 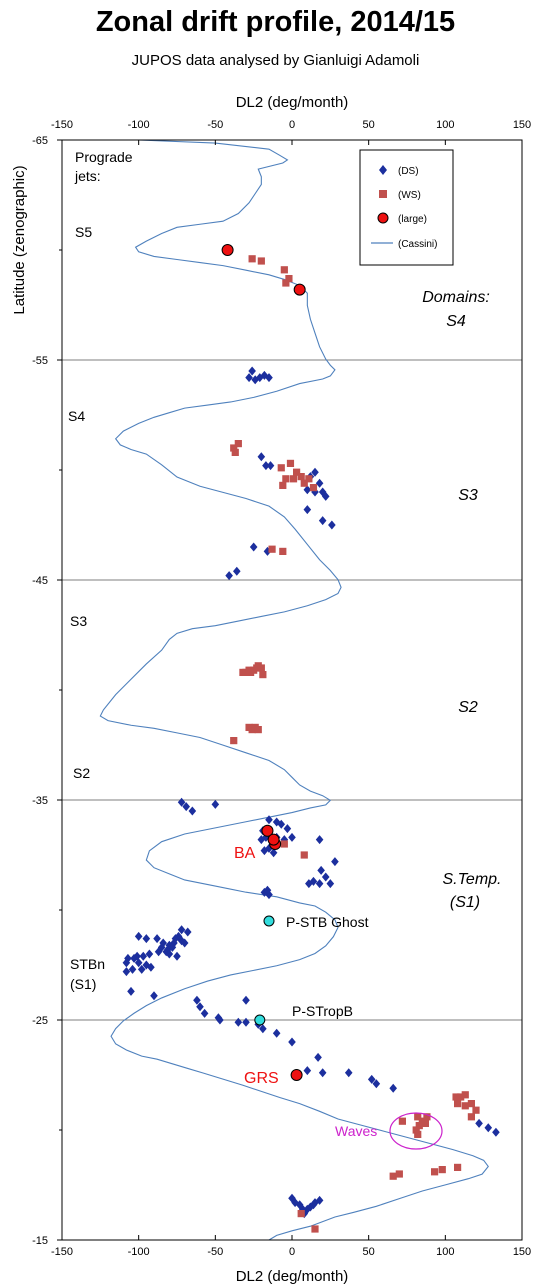 I want to click on x-tick-label-top: -50, so click(x=215, y=125).